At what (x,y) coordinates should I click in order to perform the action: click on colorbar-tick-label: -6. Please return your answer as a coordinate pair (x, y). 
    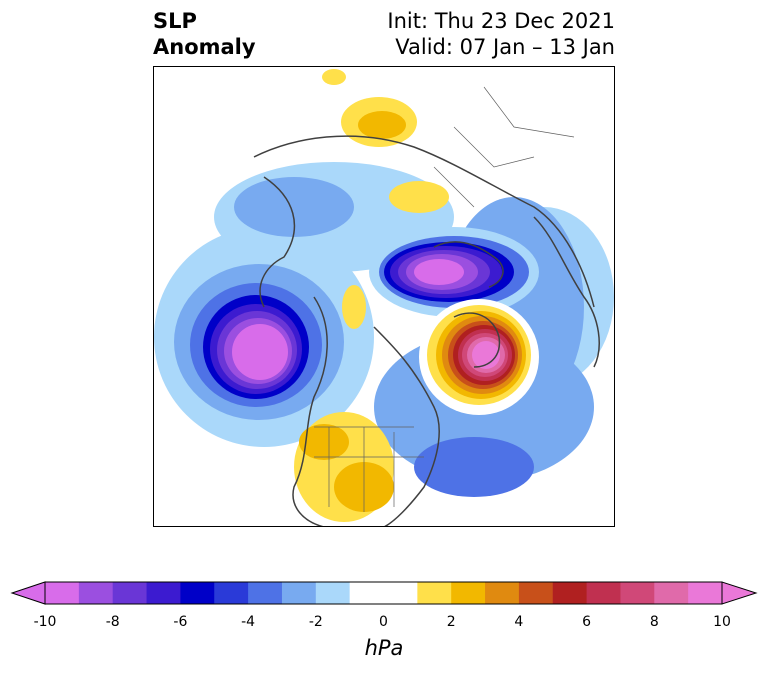
    Looking at the image, I should click on (180, 622).